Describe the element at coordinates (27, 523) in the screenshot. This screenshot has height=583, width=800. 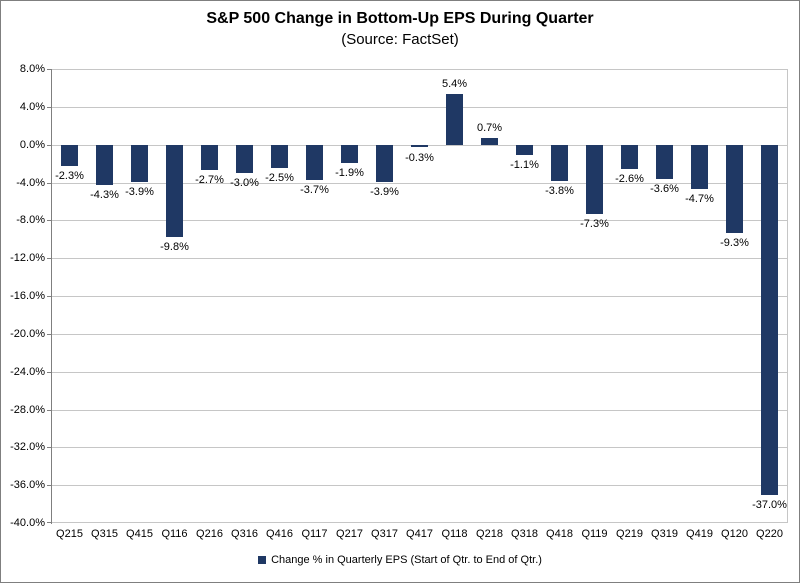
I see `y-axis-tick-label: -40.0%` at that location.